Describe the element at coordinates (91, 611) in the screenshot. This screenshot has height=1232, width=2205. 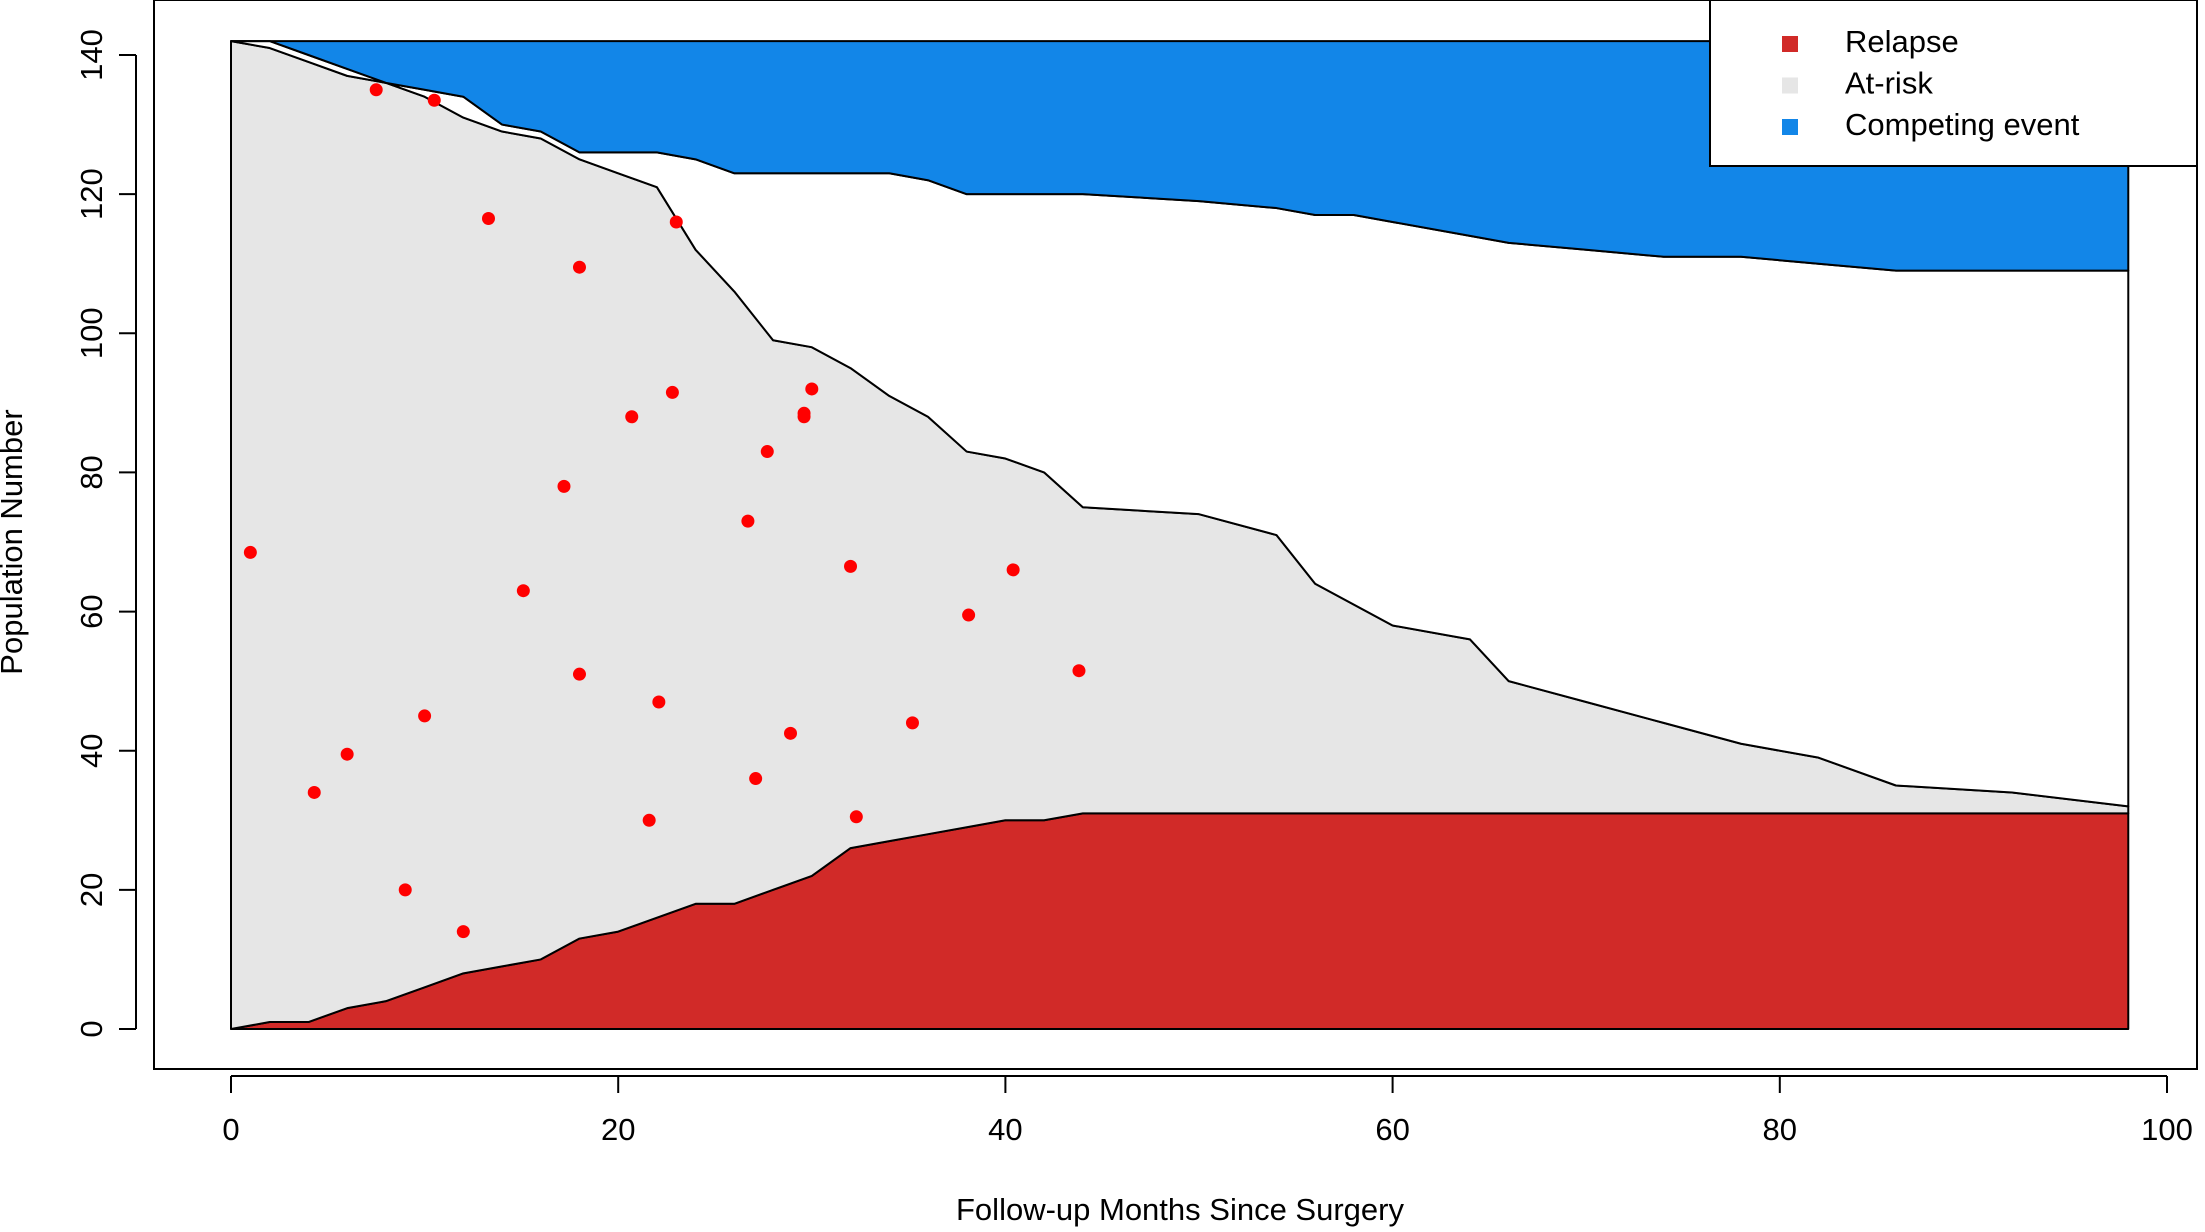
I see `y-tick-label: 60` at that location.